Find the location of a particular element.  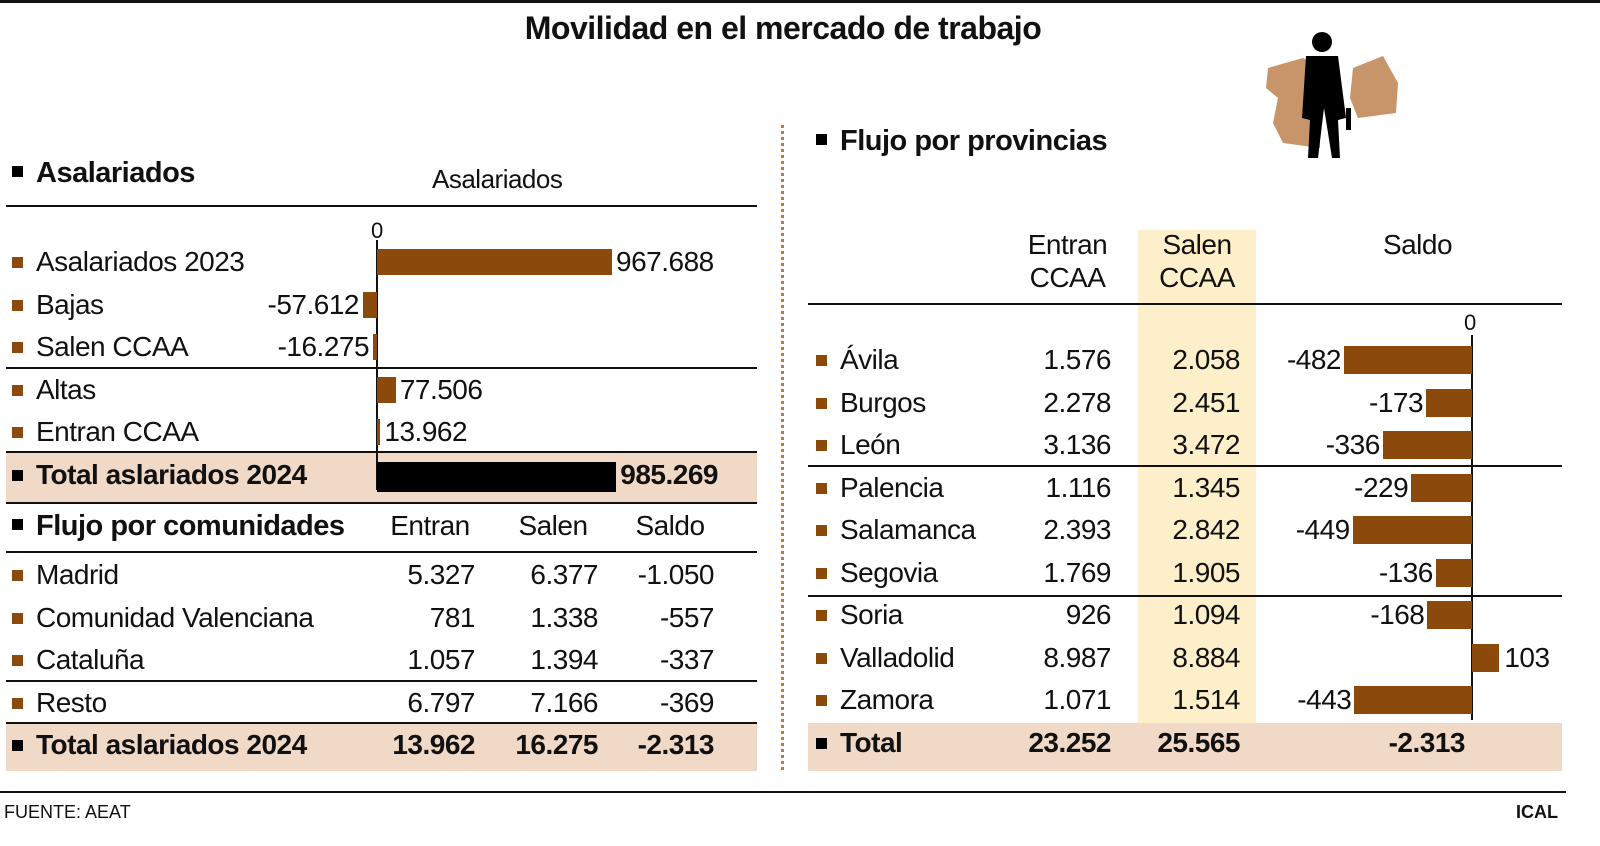

saldo-label: 103 is located at coordinates (1527, 657).